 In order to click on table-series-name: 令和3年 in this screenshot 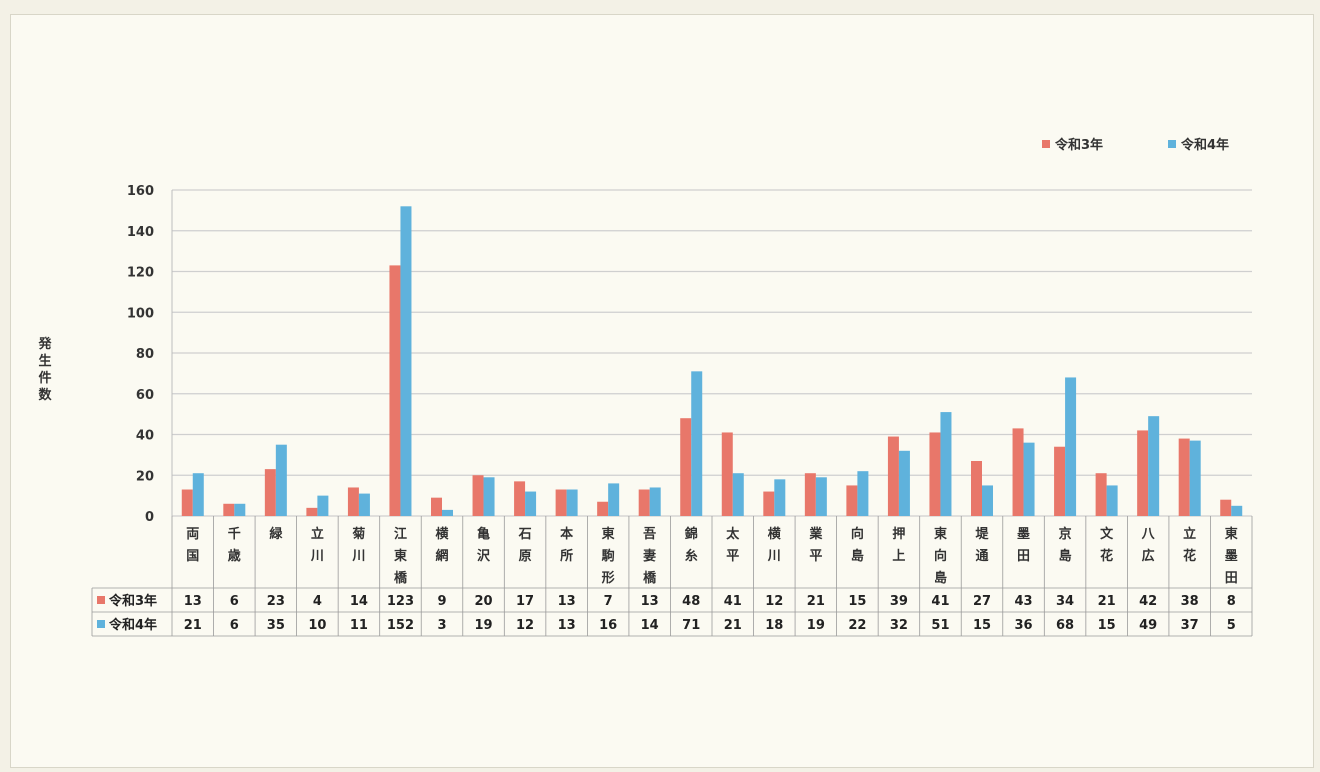, I will do `click(133, 601)`.